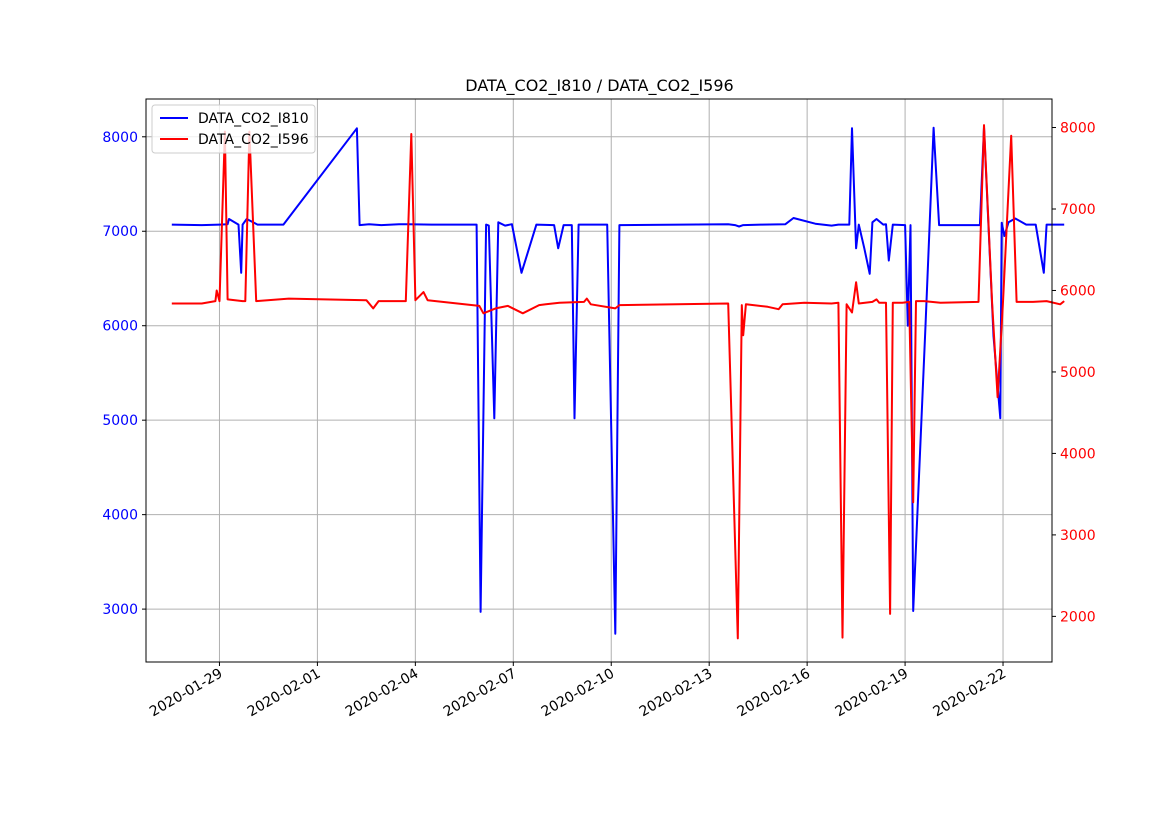 The image size is (1169, 827). I want to click on x-tick-label: 2020-02-16, so click(774, 693).